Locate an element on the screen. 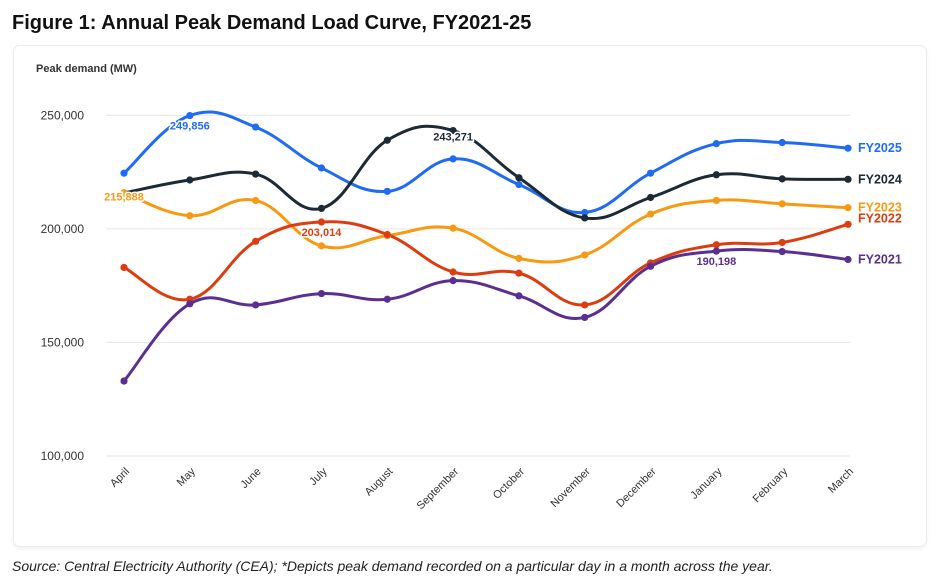 The width and height of the screenshot is (940, 585). y-tick-label: 150,000 is located at coordinates (63, 342).